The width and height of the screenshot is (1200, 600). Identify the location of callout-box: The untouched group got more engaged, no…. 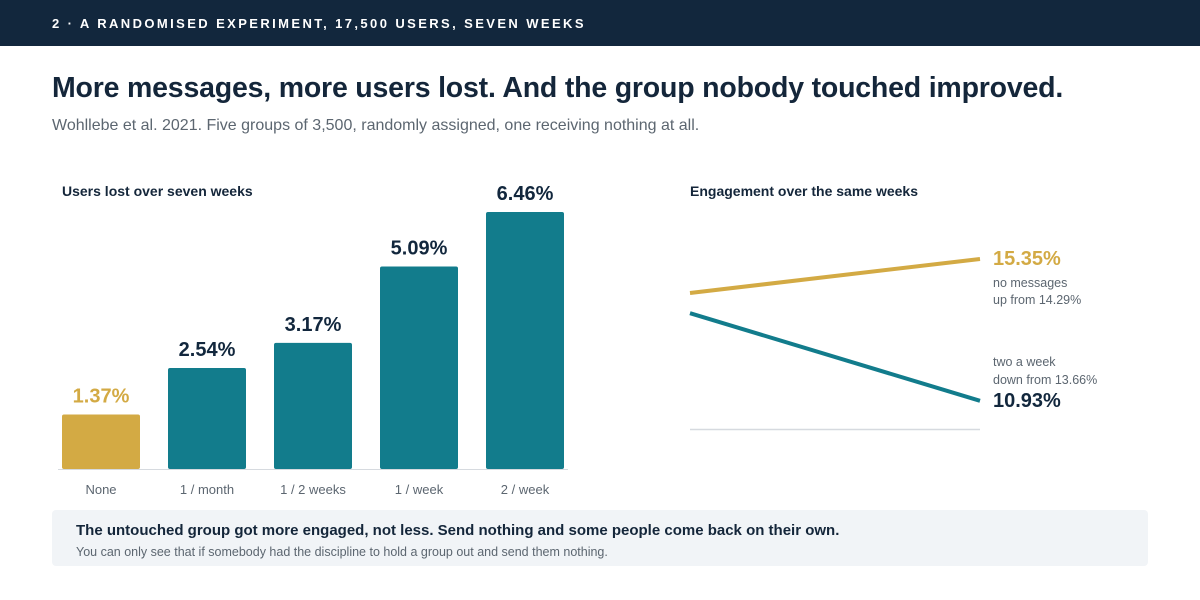
(600, 538).